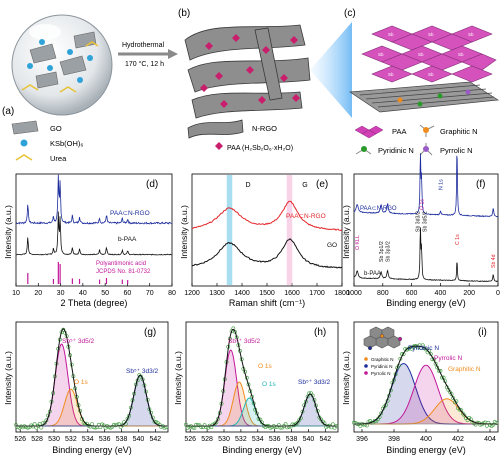 The width and height of the screenshot is (500, 458). I want to click on xps-peak-annotation: N 1s, so click(442, 184).